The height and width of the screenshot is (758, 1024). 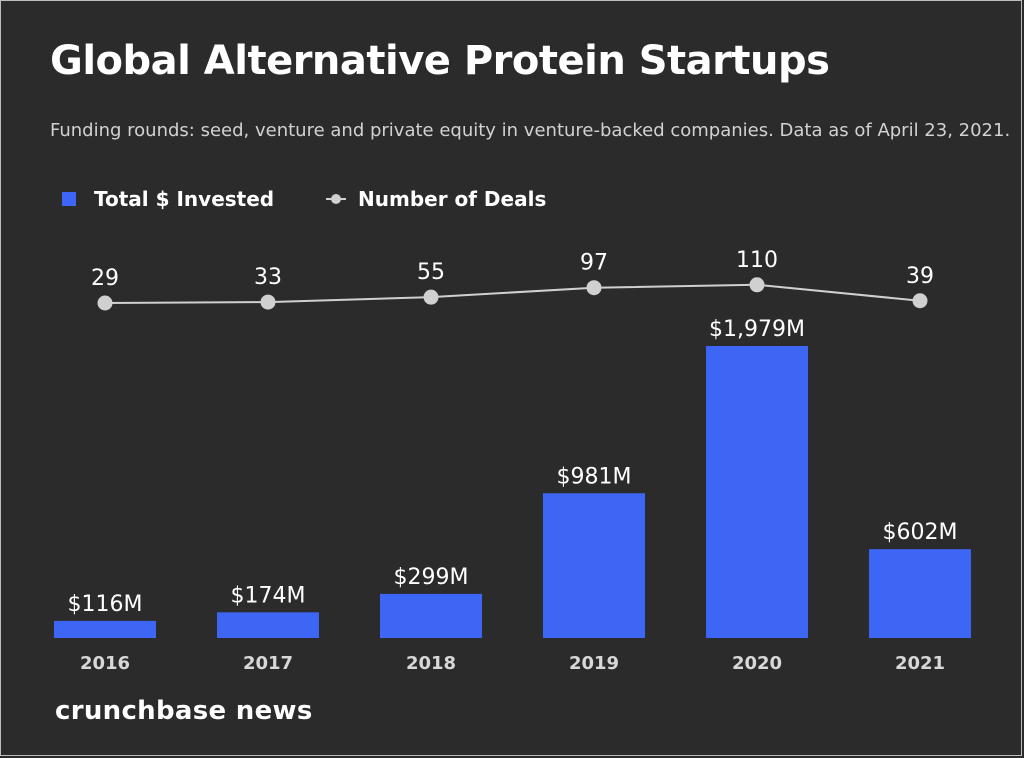 What do you see at coordinates (920, 532) in the screenshot?
I see `bar-value-label: $602M` at bounding box center [920, 532].